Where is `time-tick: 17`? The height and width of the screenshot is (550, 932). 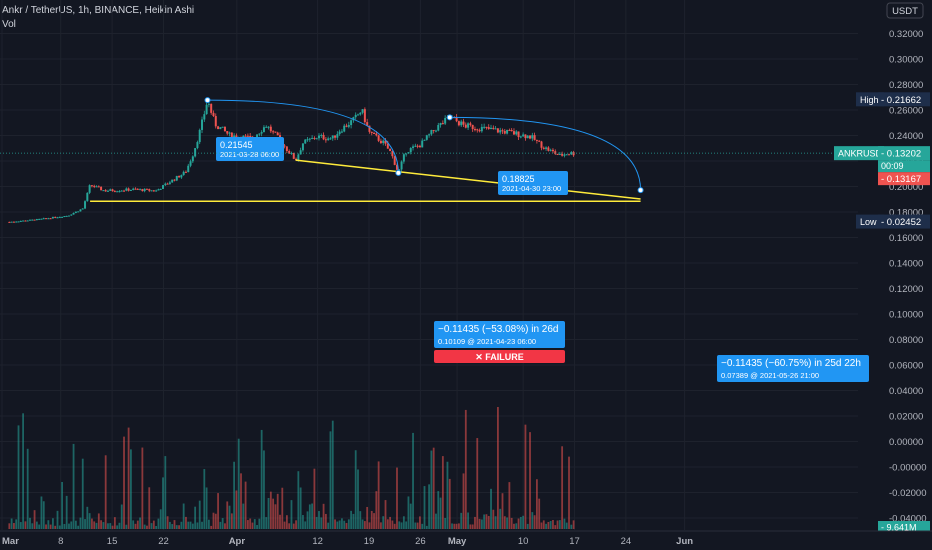
time-tick: 17 is located at coordinates (574, 541).